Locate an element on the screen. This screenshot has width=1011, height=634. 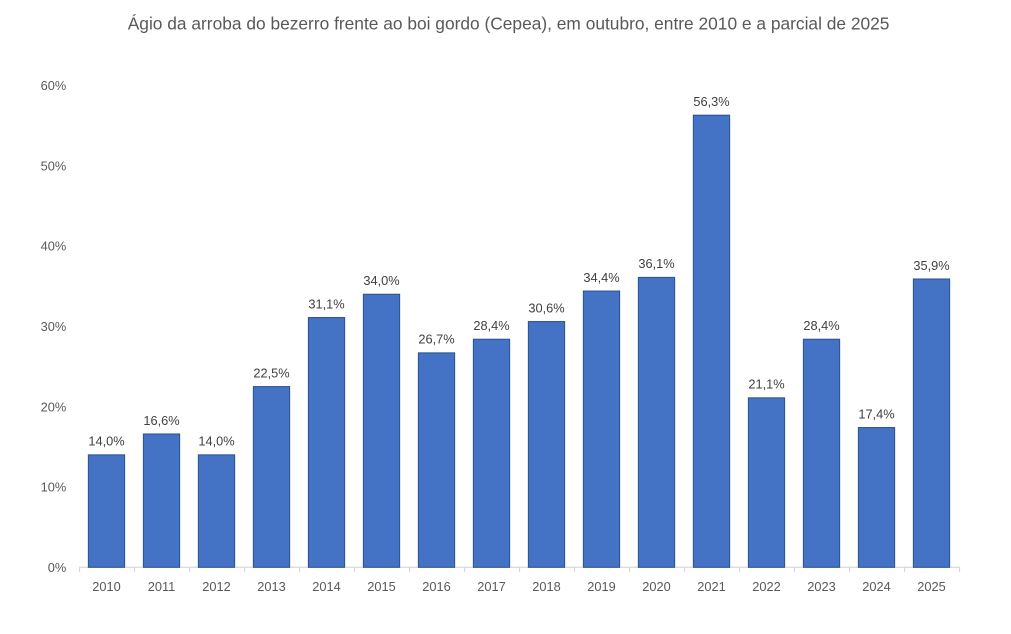
svg-text: 50% is located at coordinates (54, 165).